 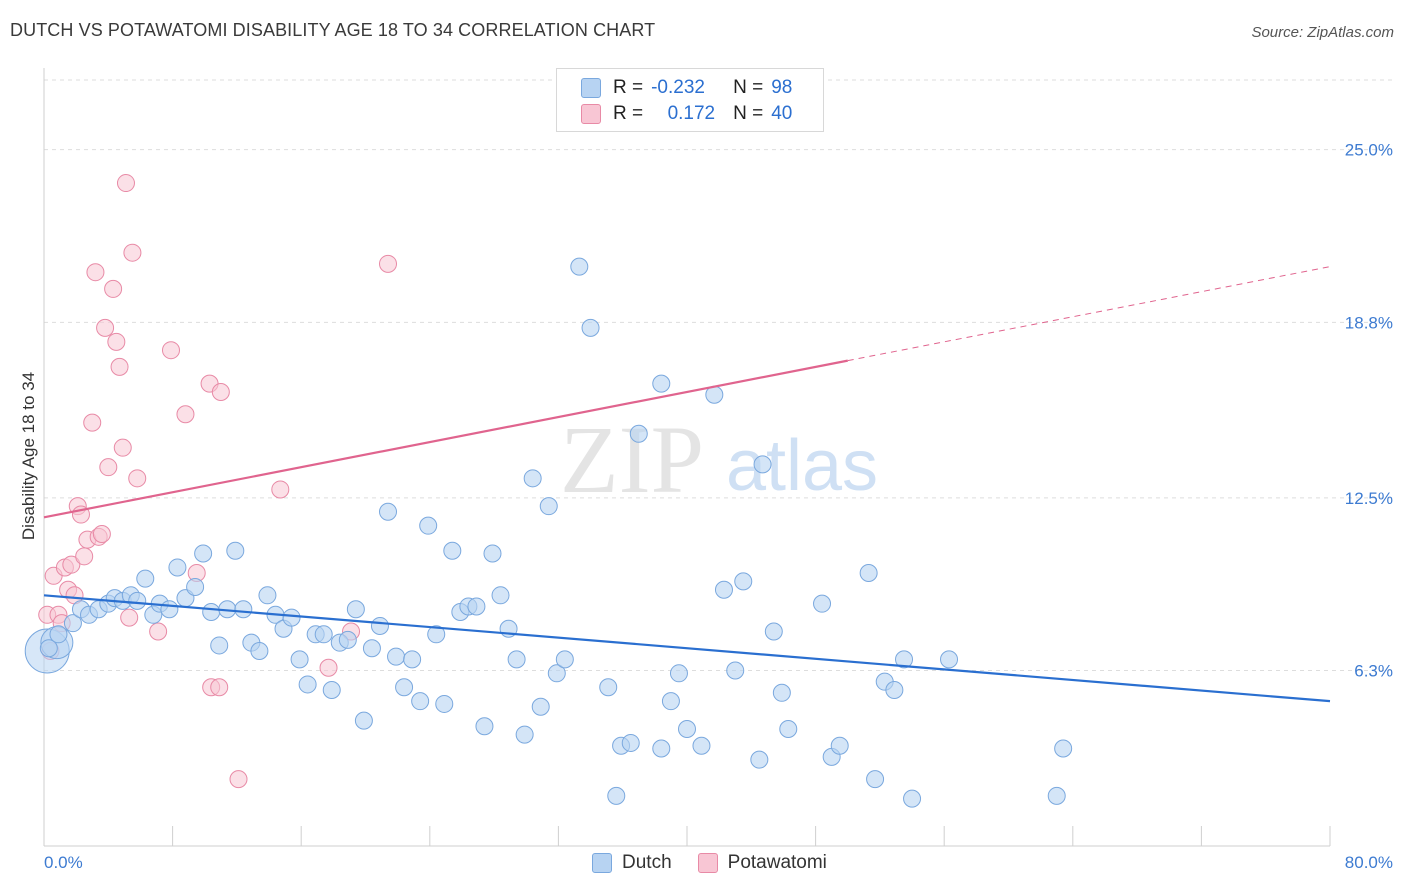 I want to click on series-legend: Dutch Potawatomi, so click(x=722, y=863).